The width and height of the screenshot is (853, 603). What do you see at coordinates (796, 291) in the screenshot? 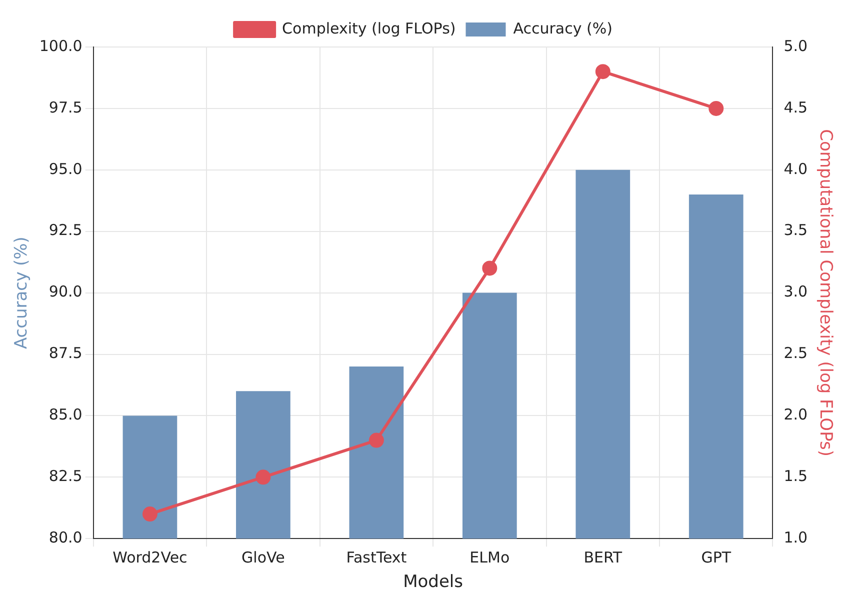
I see `y2-tick-label: 3.0` at bounding box center [796, 291].